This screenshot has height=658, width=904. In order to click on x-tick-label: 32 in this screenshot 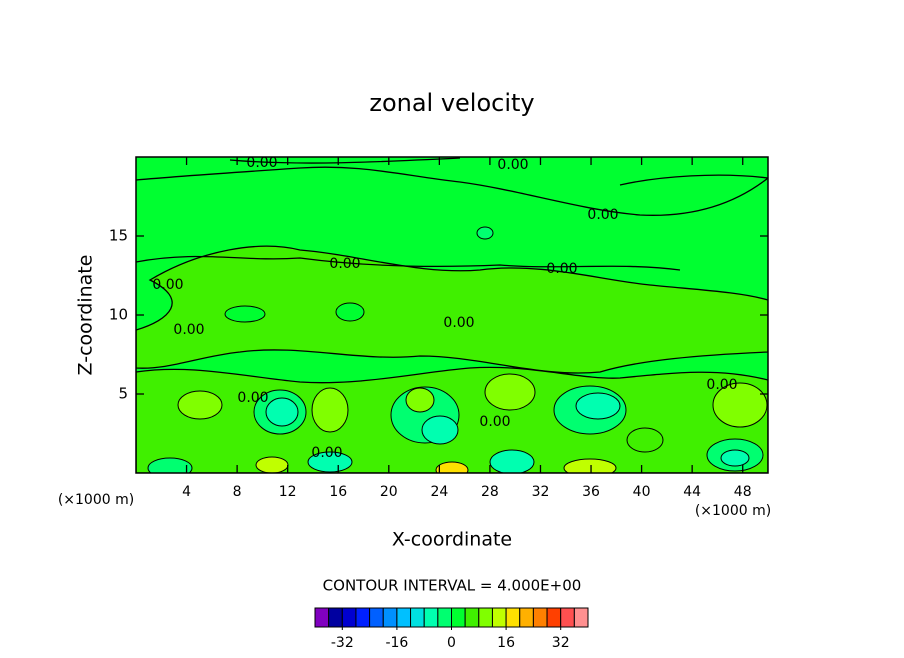, I will do `click(541, 492)`.